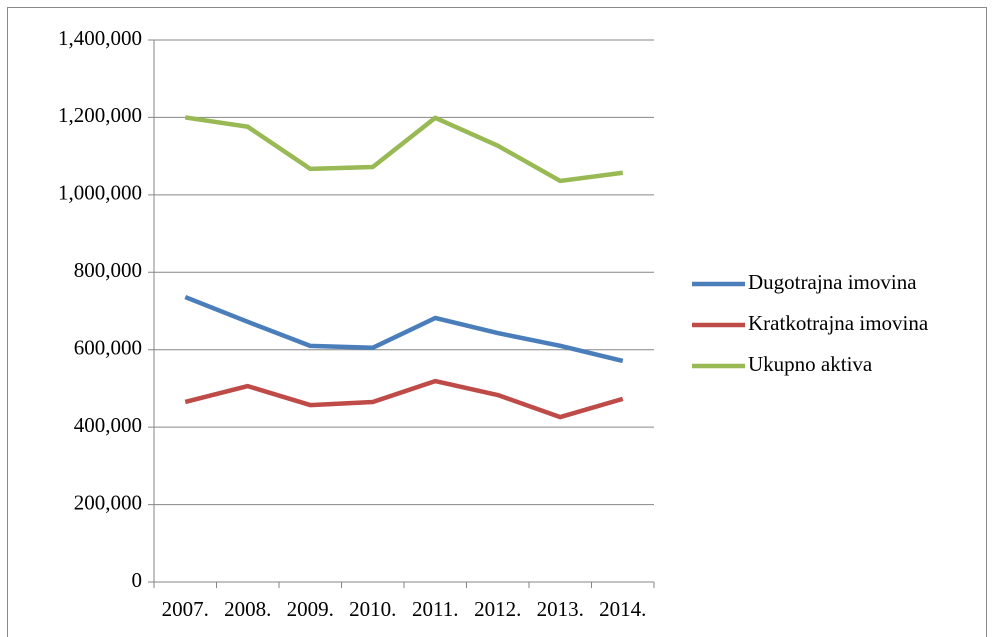 The height and width of the screenshot is (637, 993). What do you see at coordinates (247, 609) in the screenshot?
I see `x-tick-label: 2008.` at bounding box center [247, 609].